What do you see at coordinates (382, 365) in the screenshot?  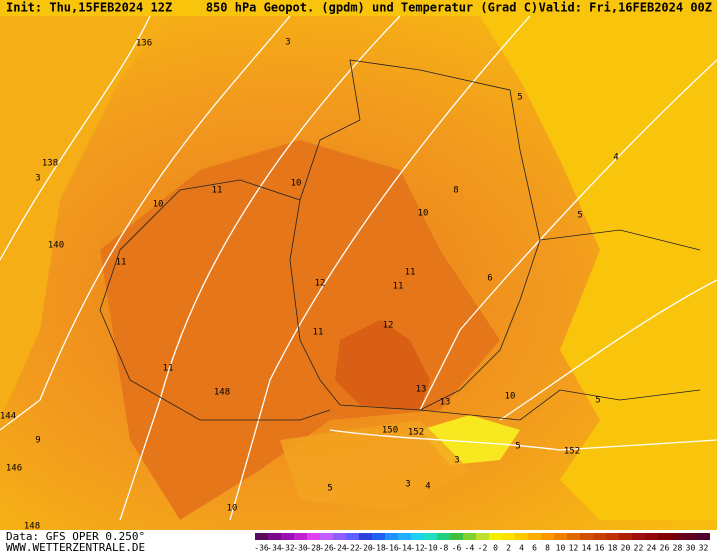 I see `hot-core` at bounding box center [382, 365].